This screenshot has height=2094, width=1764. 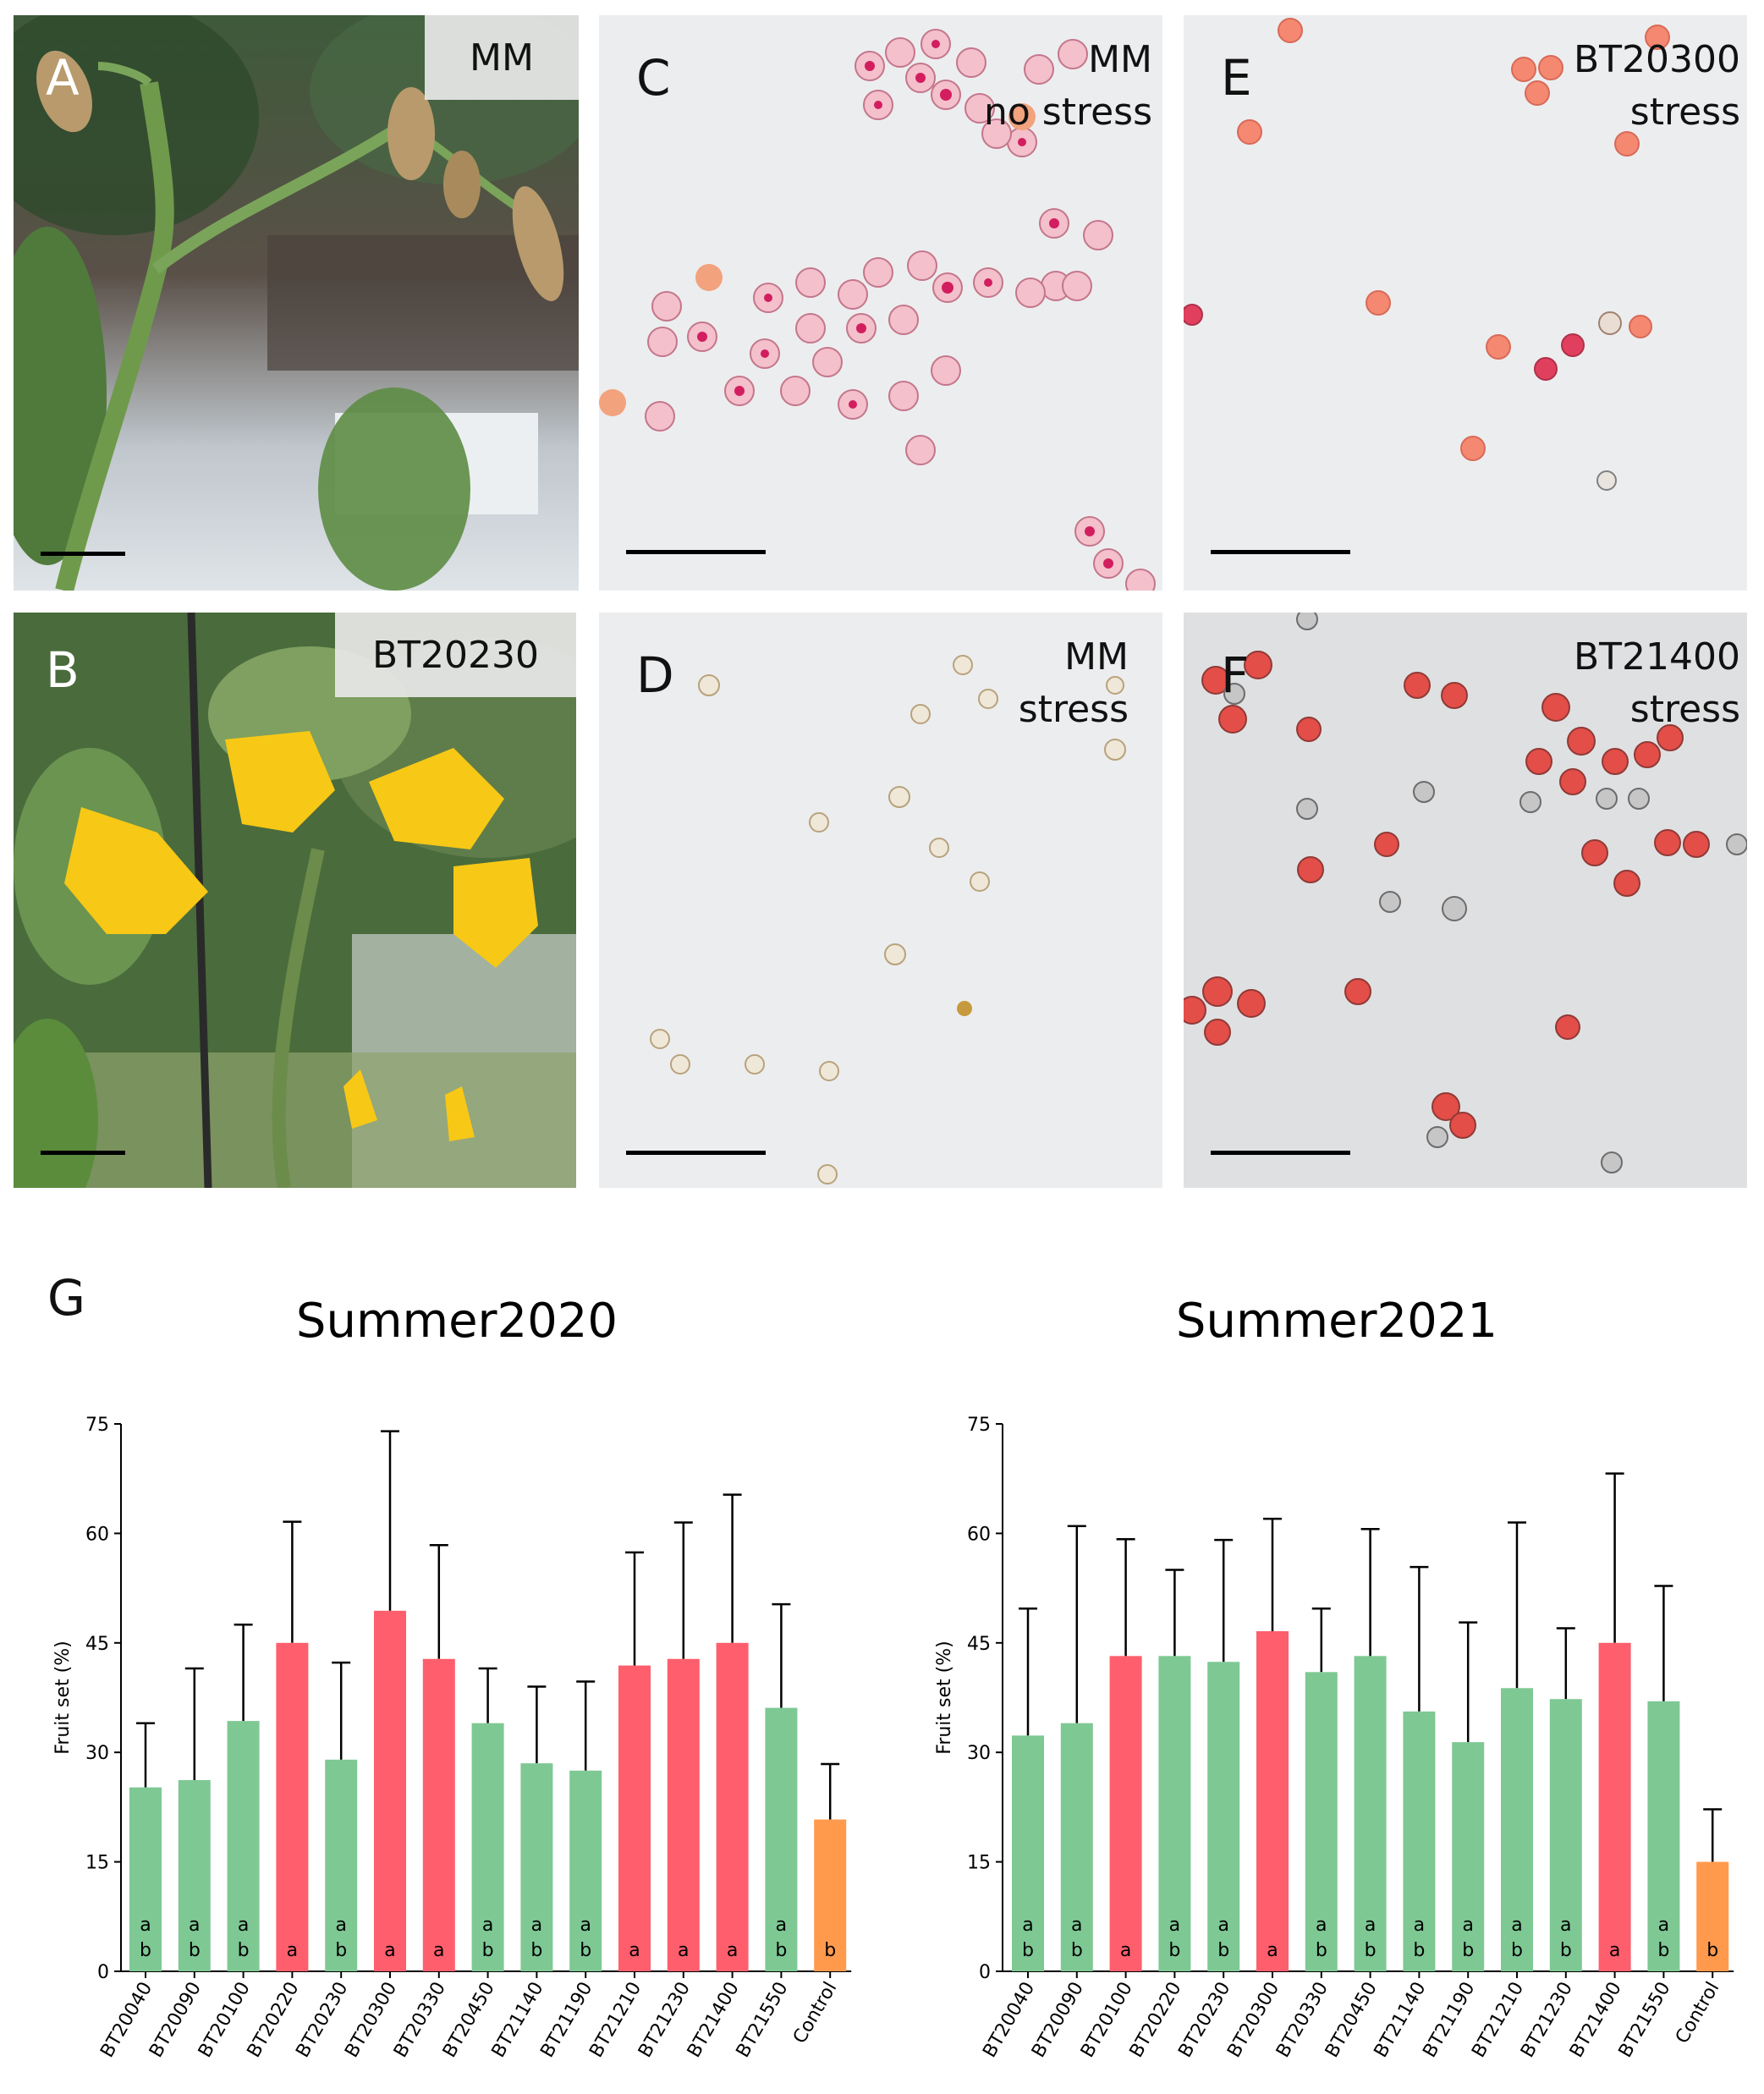 What do you see at coordinates (63, 670) in the screenshot?
I see `panel-letter-b: B` at bounding box center [63, 670].